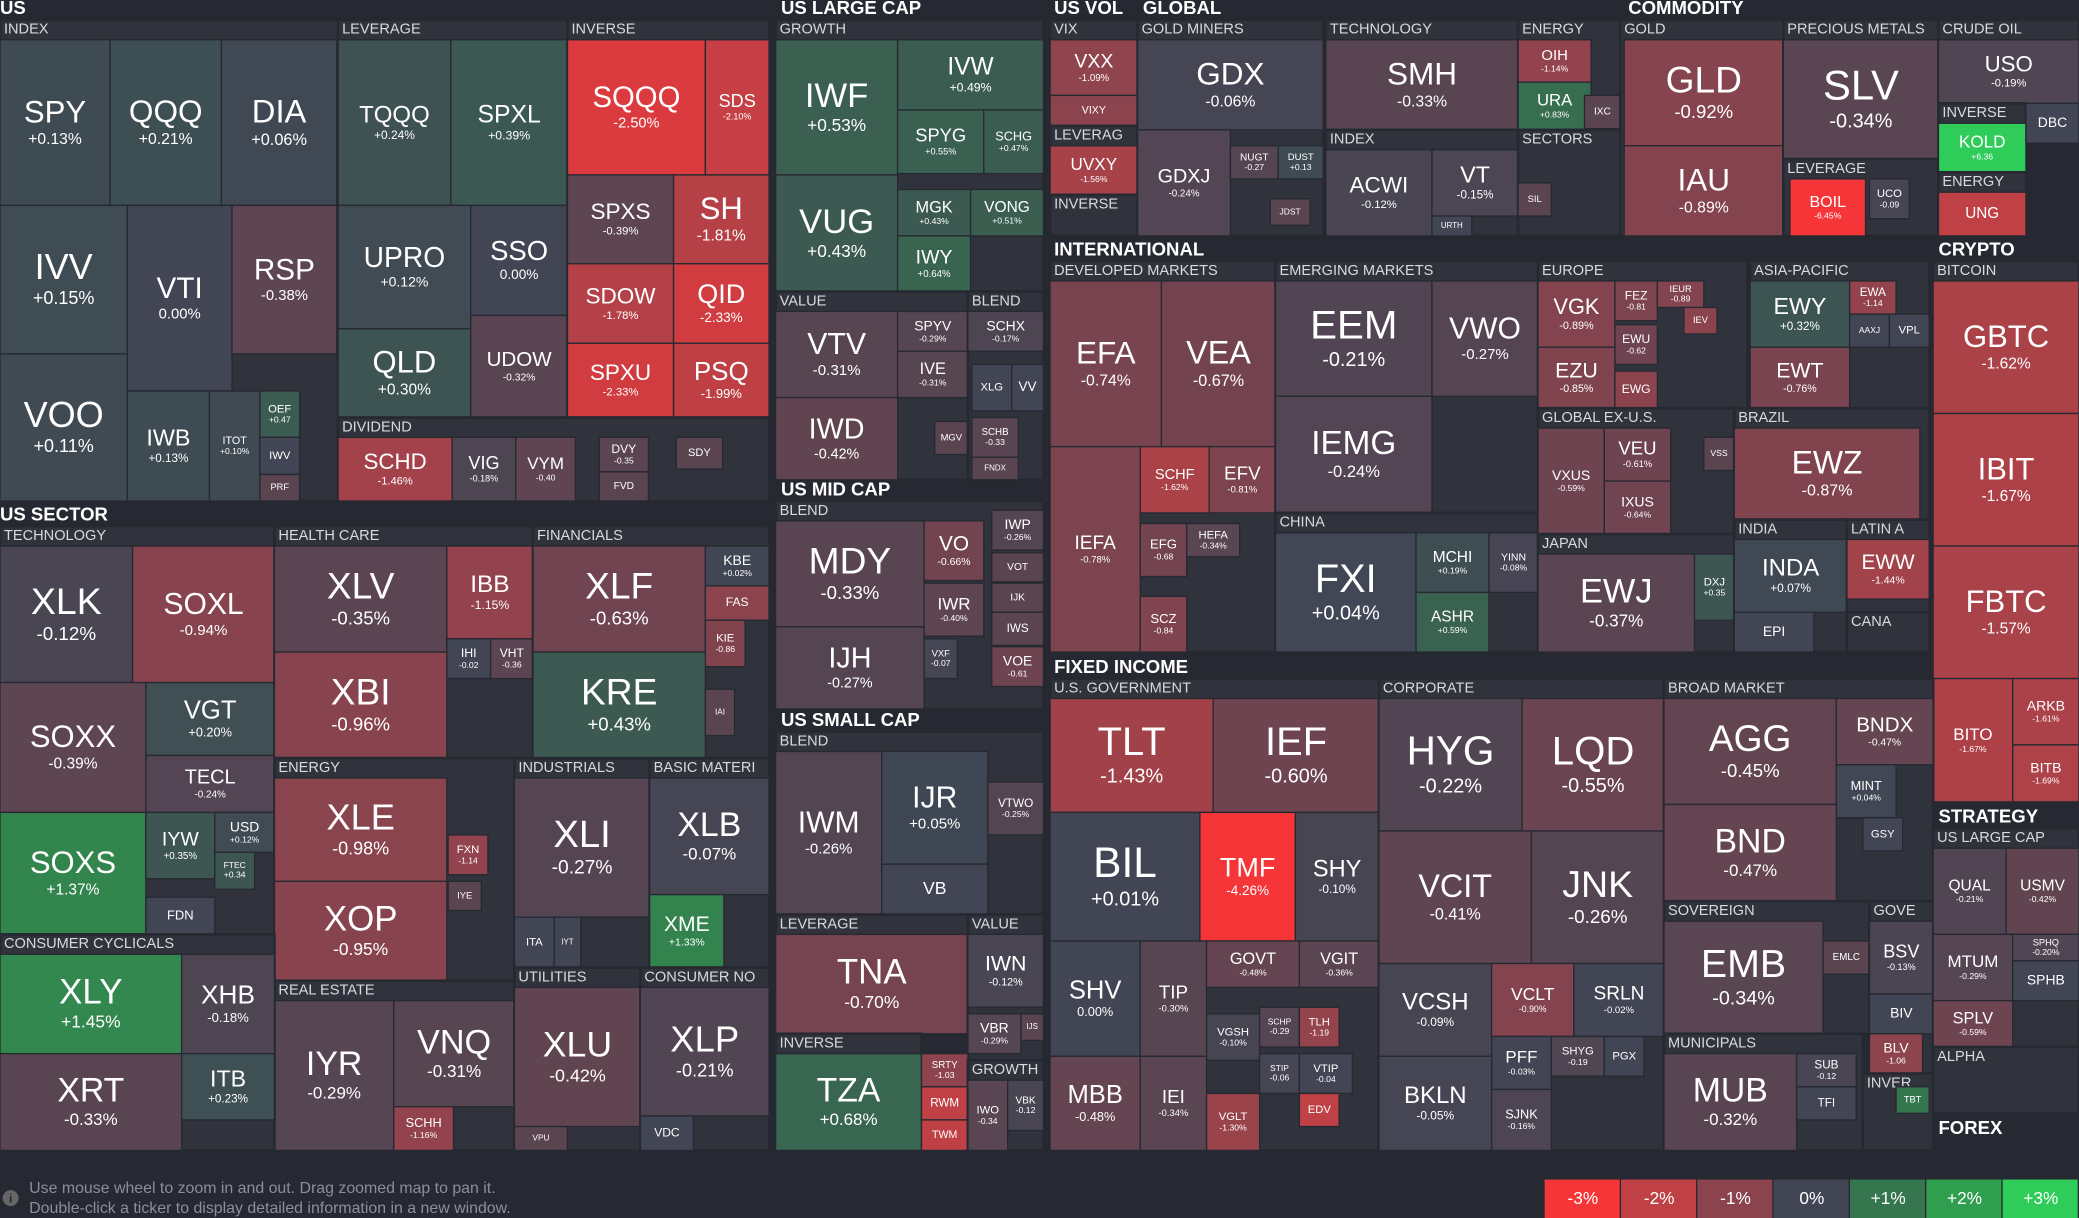 This screenshot has width=2079, height=1218. Describe the element at coordinates (945, 1075) in the screenshot. I see `ticker-change: -1.03` at that location.